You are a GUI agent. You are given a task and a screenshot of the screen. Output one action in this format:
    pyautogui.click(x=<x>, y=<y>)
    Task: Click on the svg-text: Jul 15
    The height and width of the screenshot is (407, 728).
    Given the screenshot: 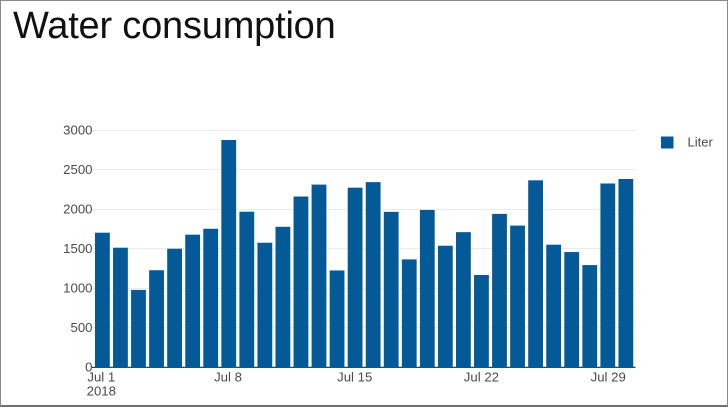 What is the action you would take?
    pyautogui.click(x=354, y=376)
    